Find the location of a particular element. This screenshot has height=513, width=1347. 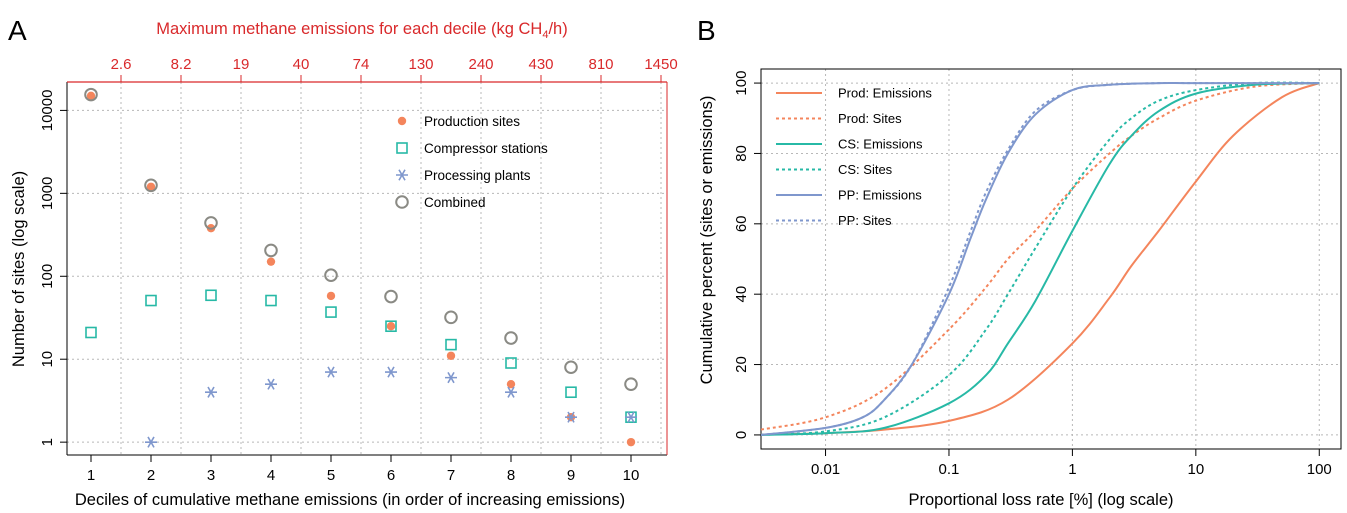

legend-label: PP: Emissions is located at coordinates (880, 195).